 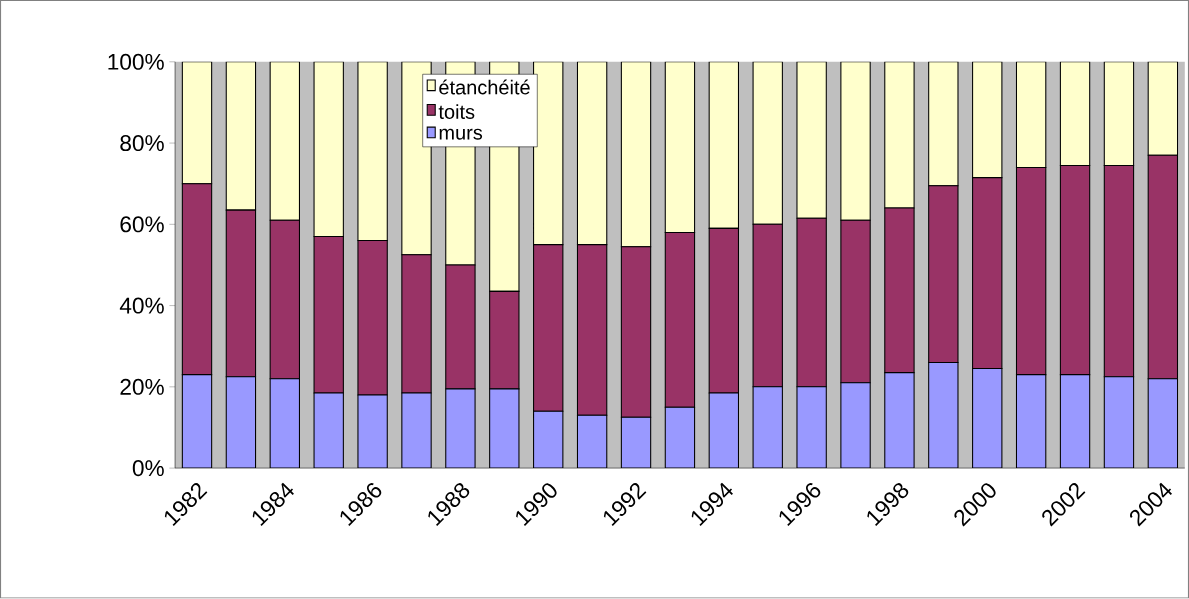 What do you see at coordinates (142, 387) in the screenshot?
I see `y-tick-label: 20%` at bounding box center [142, 387].